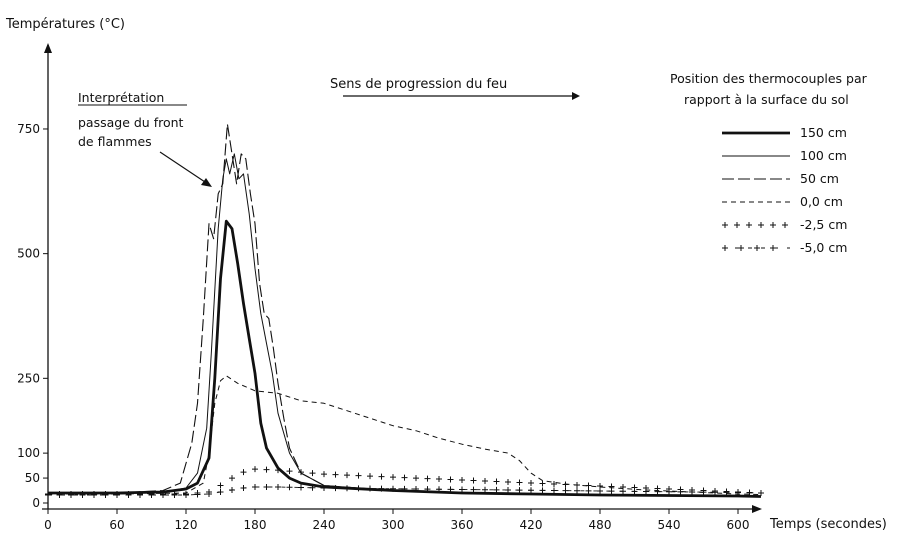  I want to click on x-tick-label: 420, so click(531, 525).